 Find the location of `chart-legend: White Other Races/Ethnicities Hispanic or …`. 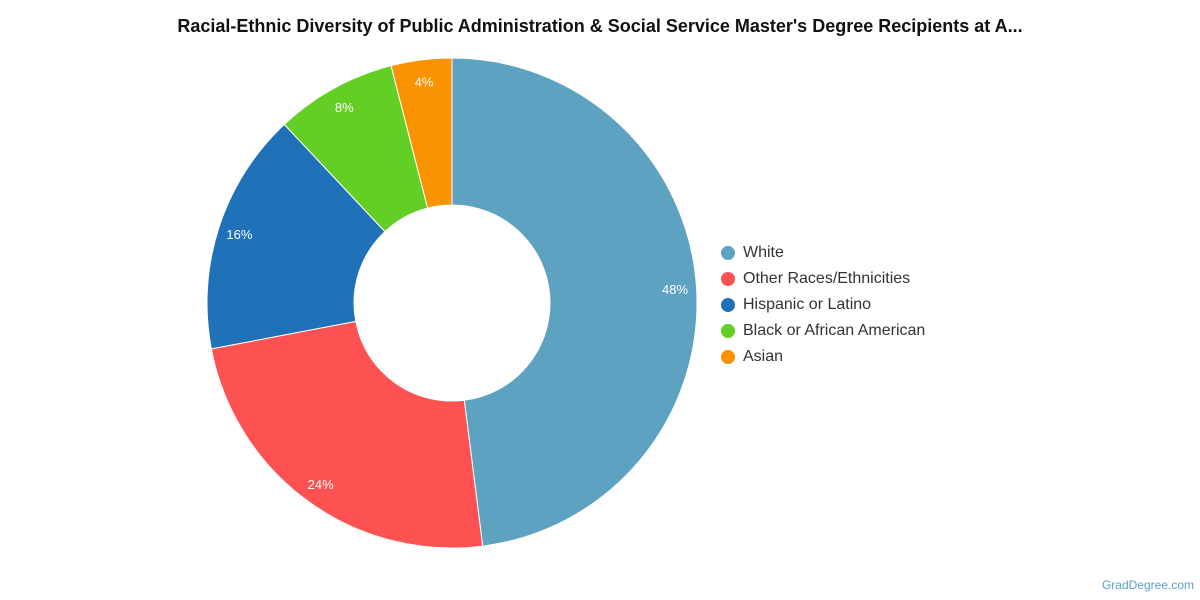

chart-legend: White Other Races/Ethnicities Hispanic or … is located at coordinates (823, 305).